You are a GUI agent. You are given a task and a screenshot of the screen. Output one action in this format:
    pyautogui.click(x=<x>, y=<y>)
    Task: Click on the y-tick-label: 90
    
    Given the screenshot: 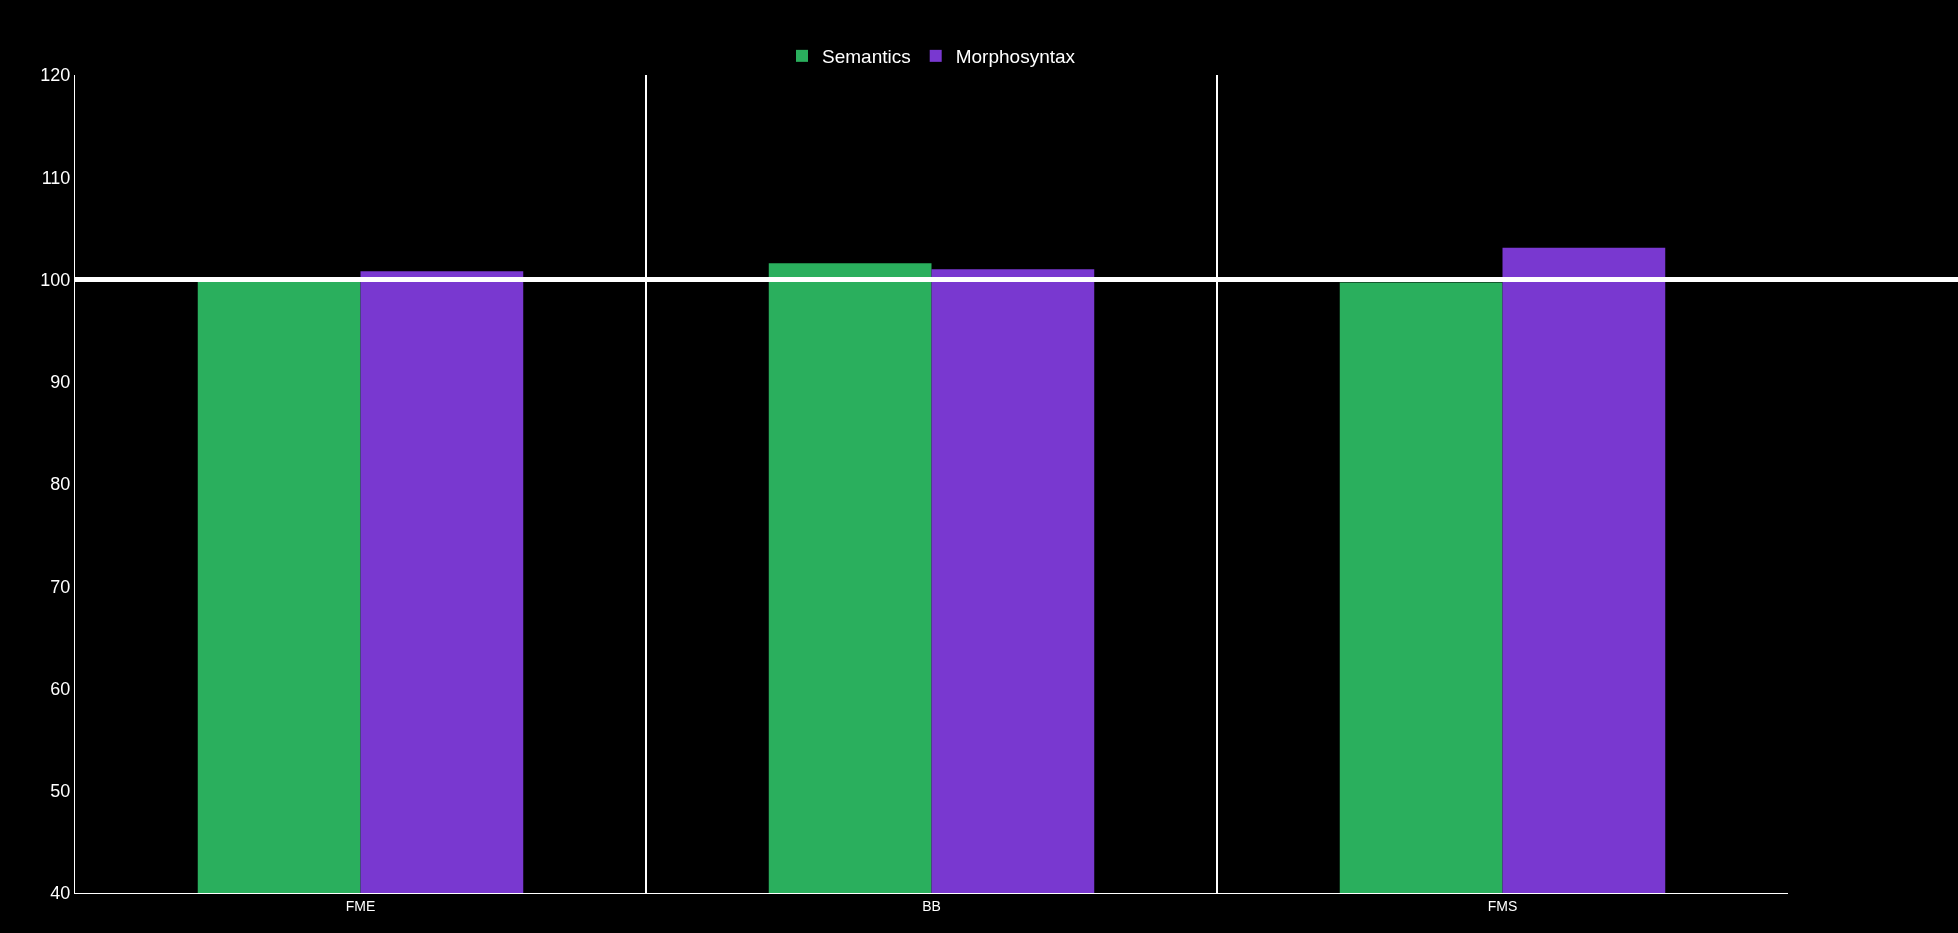 What is the action you would take?
    pyautogui.click(x=60, y=382)
    